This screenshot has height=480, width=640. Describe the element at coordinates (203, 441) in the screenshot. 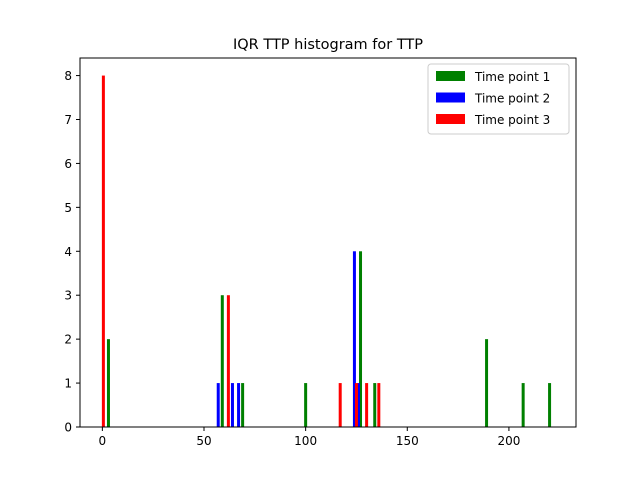

I see `x-tick-label: 50` at that location.